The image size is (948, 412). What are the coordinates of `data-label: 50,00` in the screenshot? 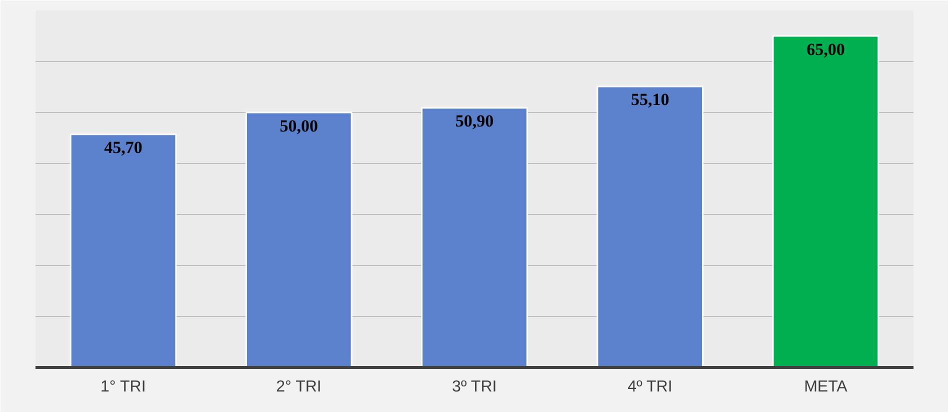 It's located at (299, 126).